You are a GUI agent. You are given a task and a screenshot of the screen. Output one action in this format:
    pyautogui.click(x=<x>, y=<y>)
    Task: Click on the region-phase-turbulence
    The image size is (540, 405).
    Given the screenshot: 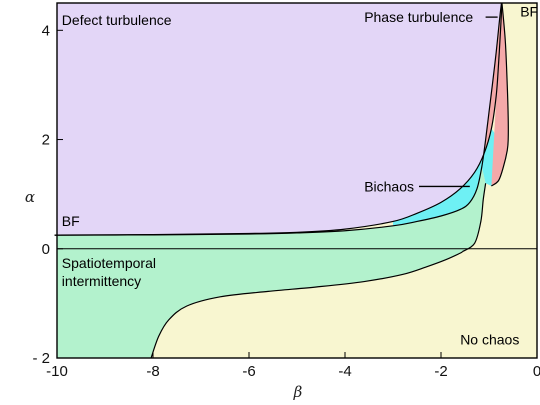 What is the action you would take?
    pyautogui.click(x=495, y=94)
    